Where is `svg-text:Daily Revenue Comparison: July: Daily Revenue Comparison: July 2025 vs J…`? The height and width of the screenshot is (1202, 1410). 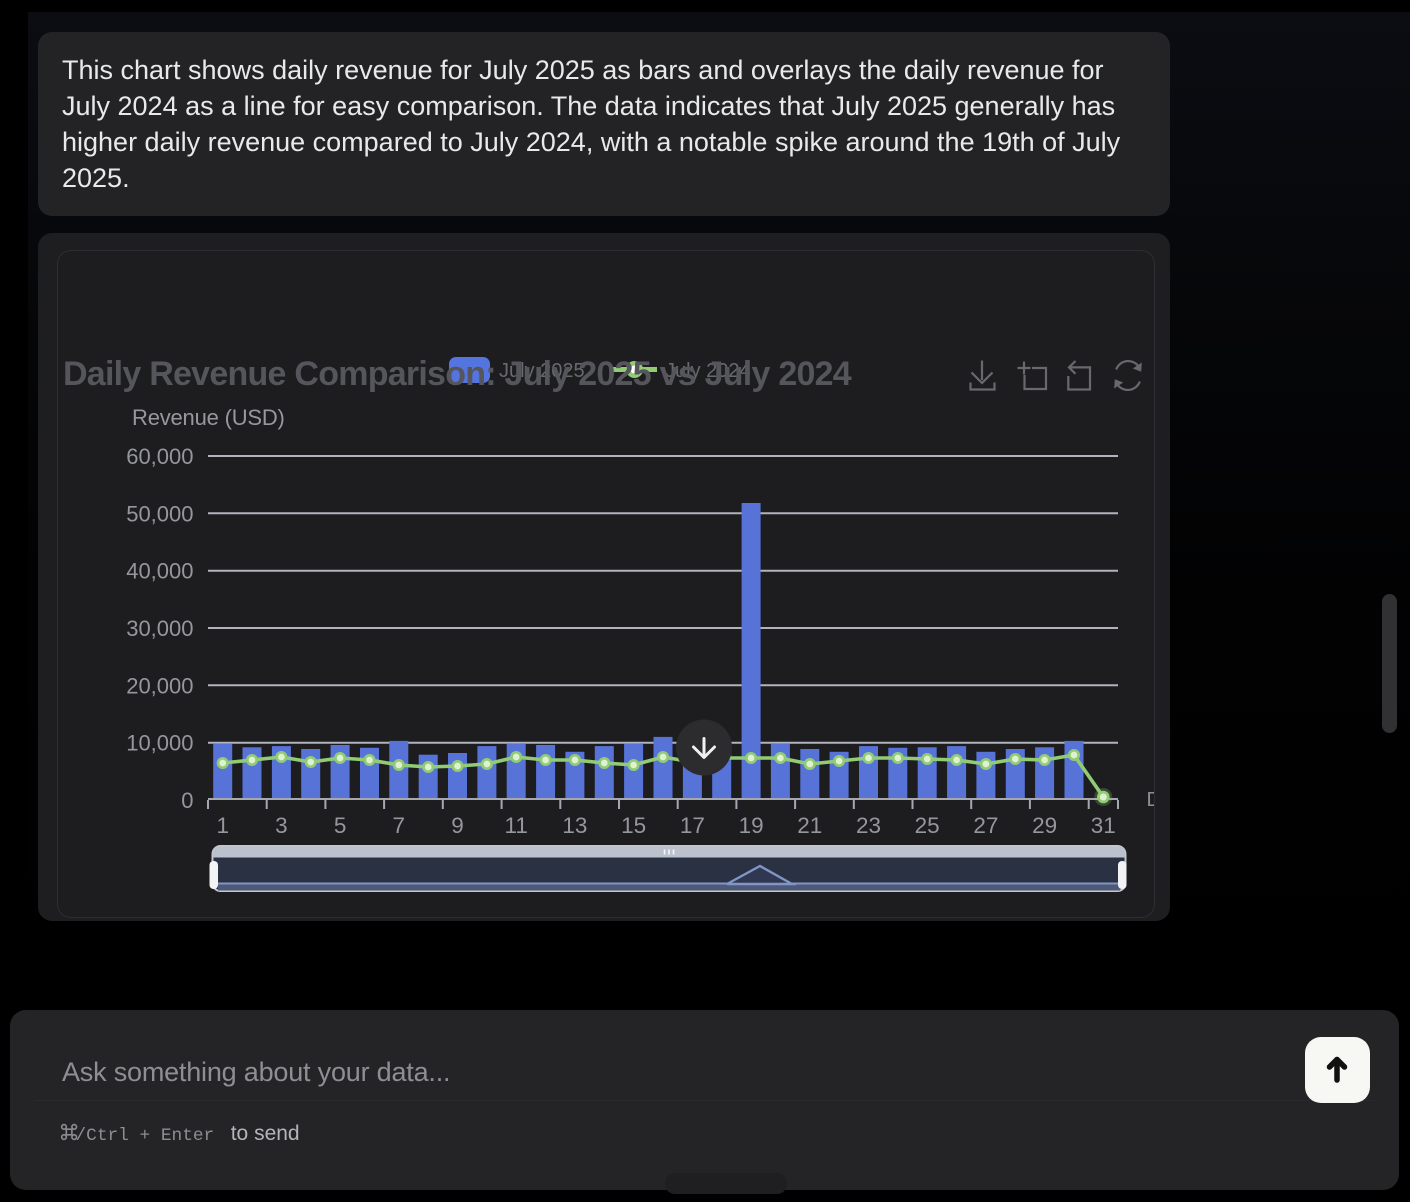 svg-text:Daily Revenue Comparison: July: Daily Revenue Comparison: July 2025 vs J… is located at coordinates (457, 374).